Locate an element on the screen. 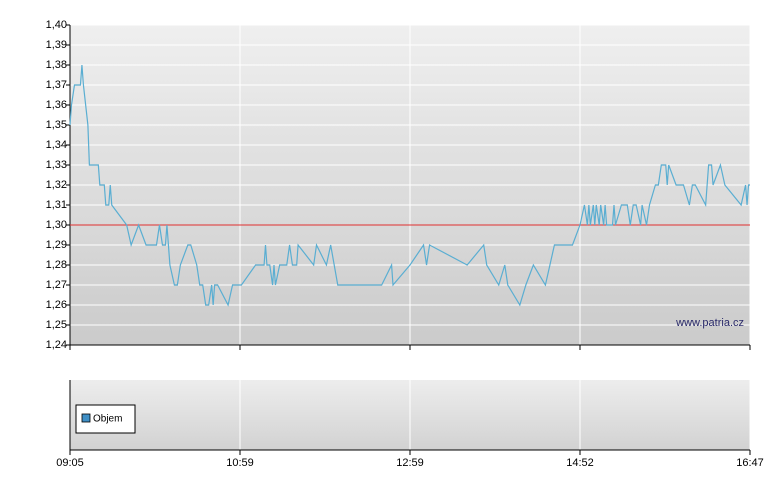  y-tick-label: 1,24 is located at coordinates (56, 345).